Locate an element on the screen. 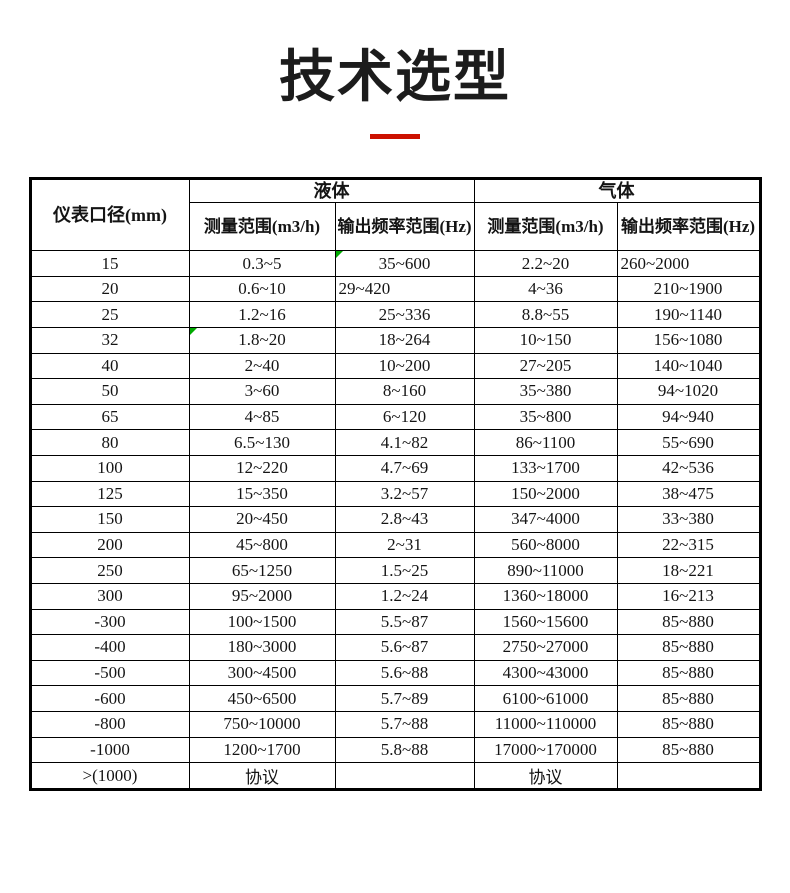  title-underline-bar is located at coordinates (395, 136).